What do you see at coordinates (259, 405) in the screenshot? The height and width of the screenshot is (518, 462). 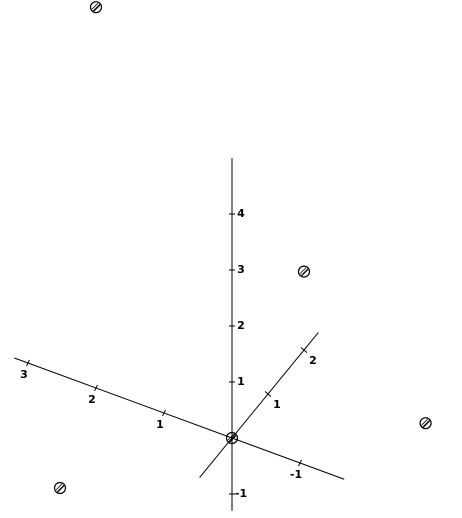 I see `y-axis` at bounding box center [259, 405].